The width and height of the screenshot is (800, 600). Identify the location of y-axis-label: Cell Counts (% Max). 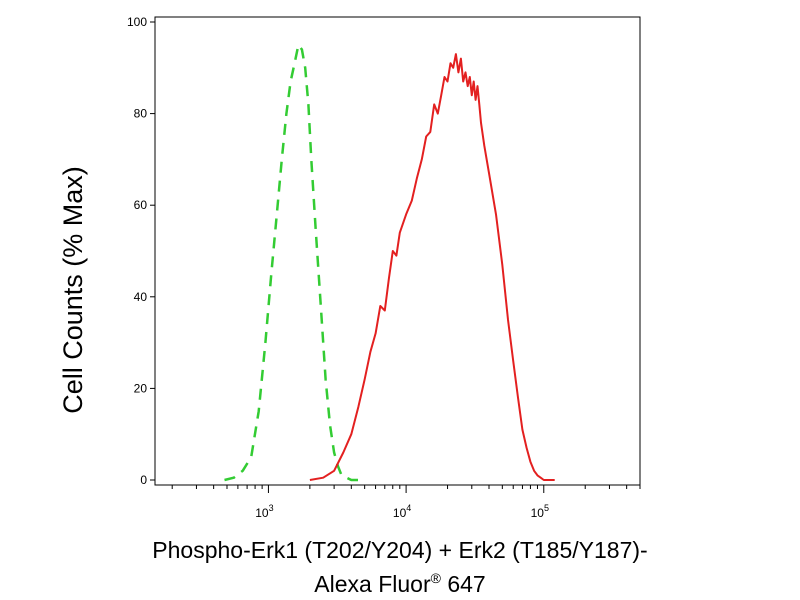
(73, 290).